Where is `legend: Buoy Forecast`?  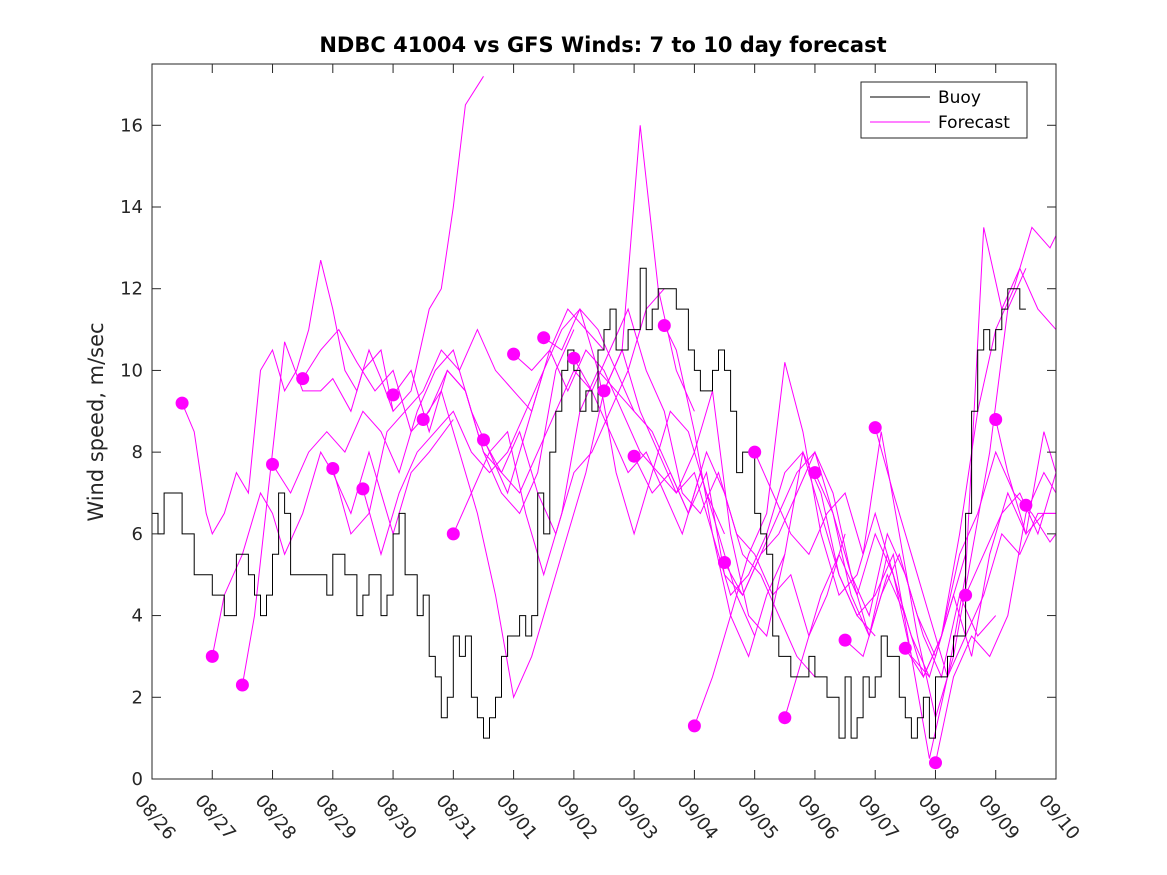
legend: Buoy Forecast is located at coordinates (944, 110).